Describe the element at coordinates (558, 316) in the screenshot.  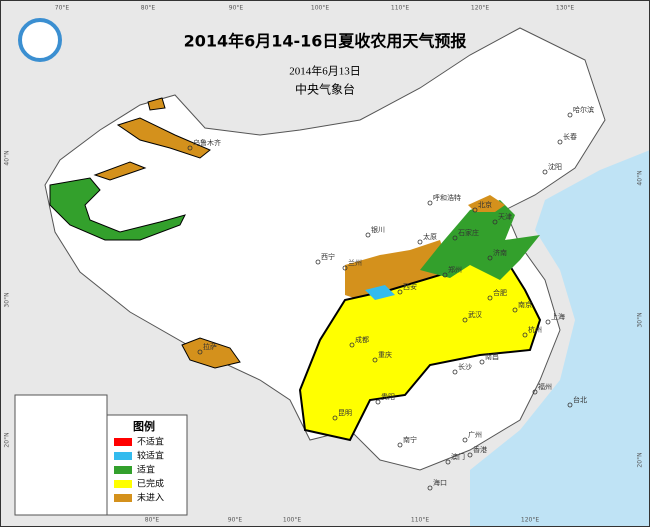
I see `city-label: 上海` at that location.